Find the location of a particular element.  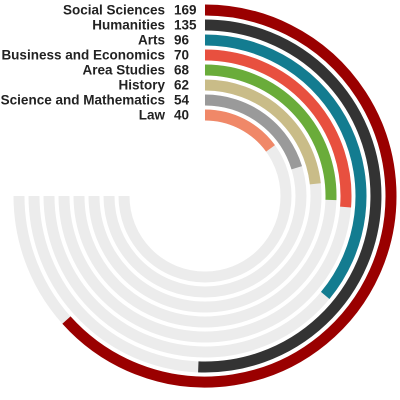

value-science-and-mathematics: 54 is located at coordinates (182, 100).